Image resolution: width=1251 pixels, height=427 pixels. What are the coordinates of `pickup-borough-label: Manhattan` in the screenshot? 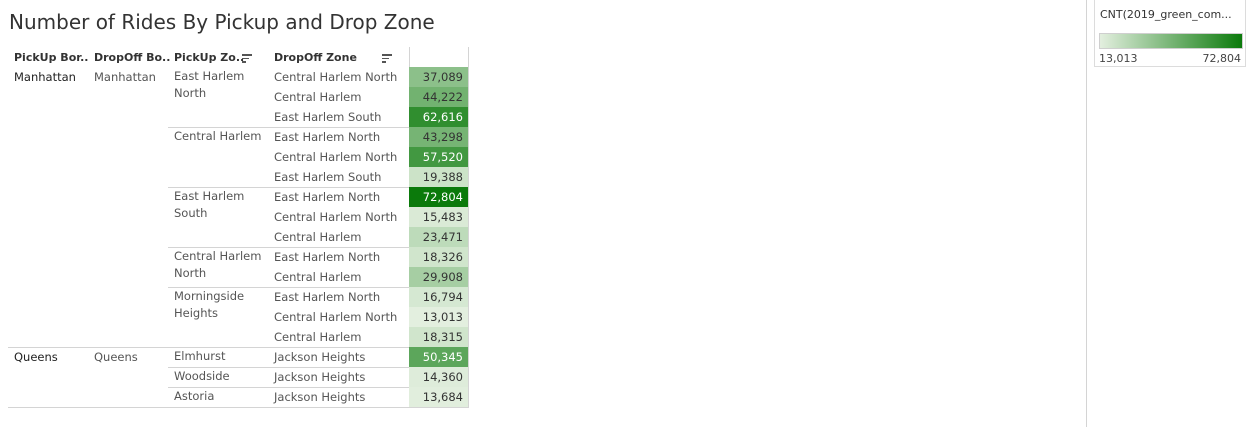 It's located at (45, 77).